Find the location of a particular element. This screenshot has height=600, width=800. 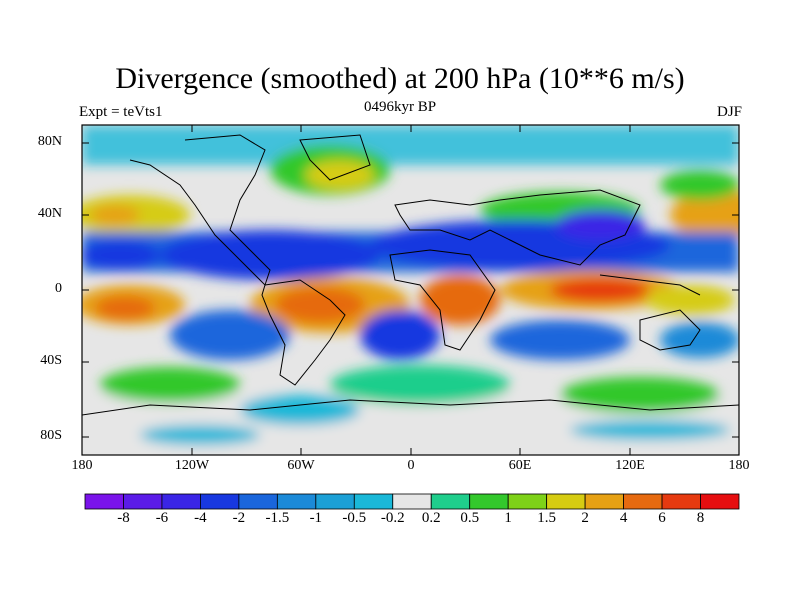

colorbar-tick-label: 8 is located at coordinates (700, 518).